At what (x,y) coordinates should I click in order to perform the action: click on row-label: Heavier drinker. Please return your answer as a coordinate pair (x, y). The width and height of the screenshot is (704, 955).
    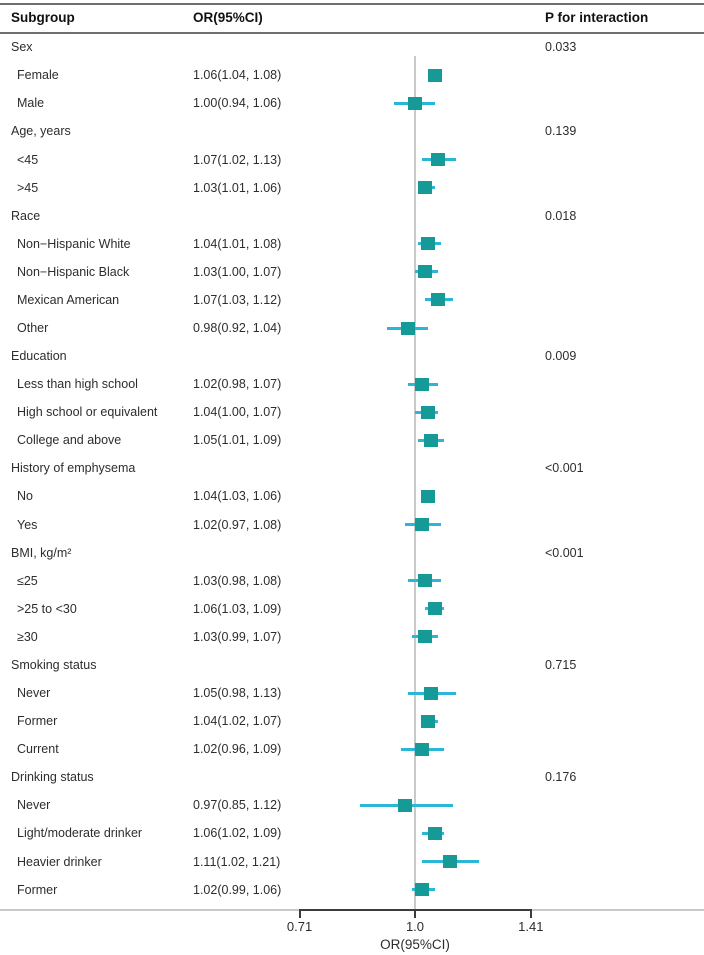
    Looking at the image, I should click on (59, 861).